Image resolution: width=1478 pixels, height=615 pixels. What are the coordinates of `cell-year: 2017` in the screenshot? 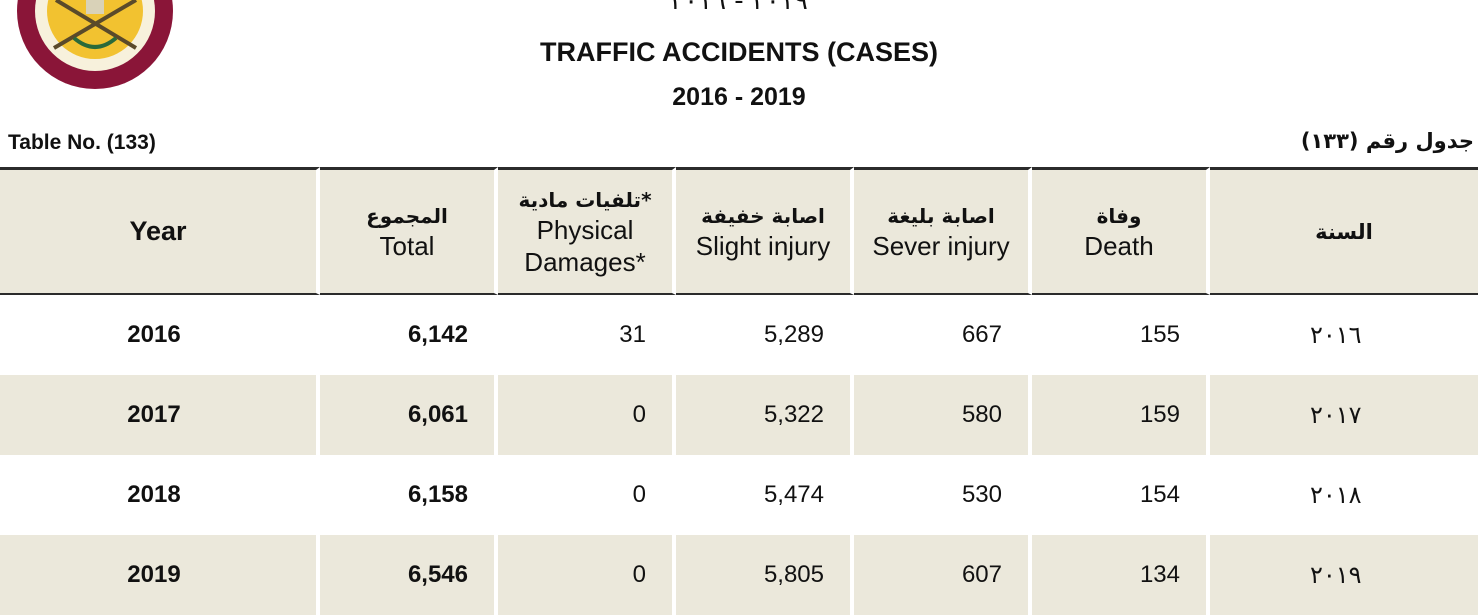 It's located at (160, 415).